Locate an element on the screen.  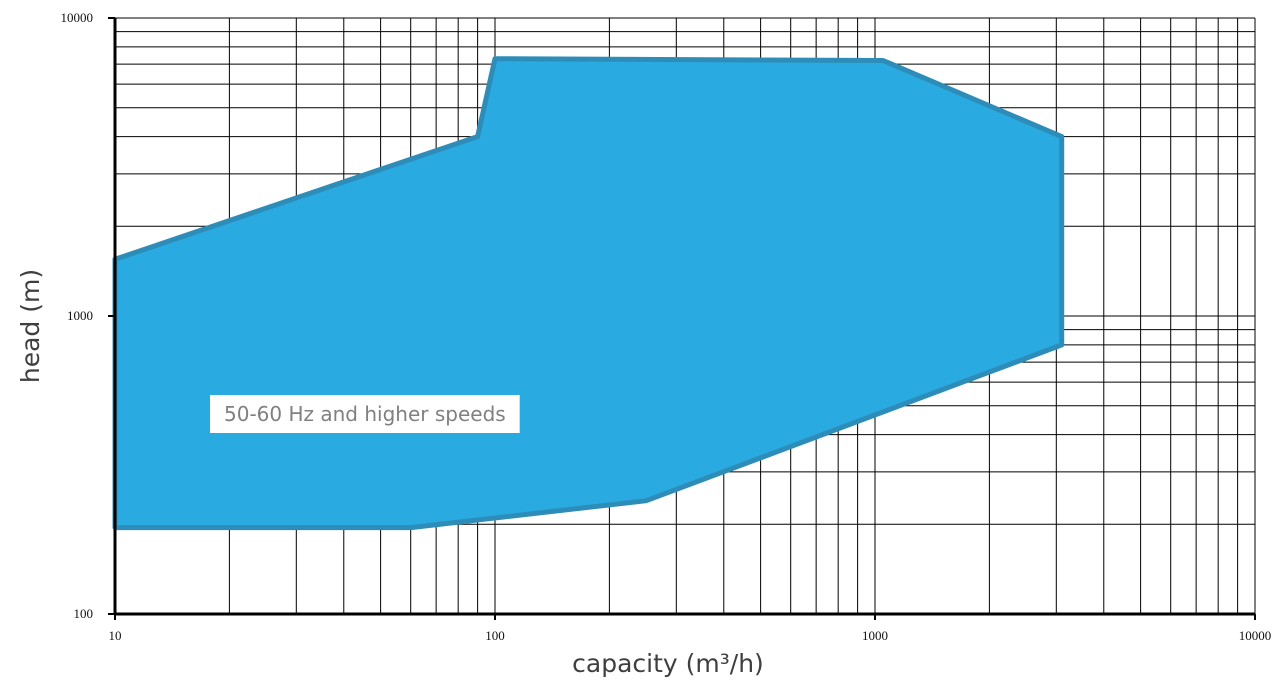
region-label: 50-60 Hz and higher speeds is located at coordinates (365, 414).